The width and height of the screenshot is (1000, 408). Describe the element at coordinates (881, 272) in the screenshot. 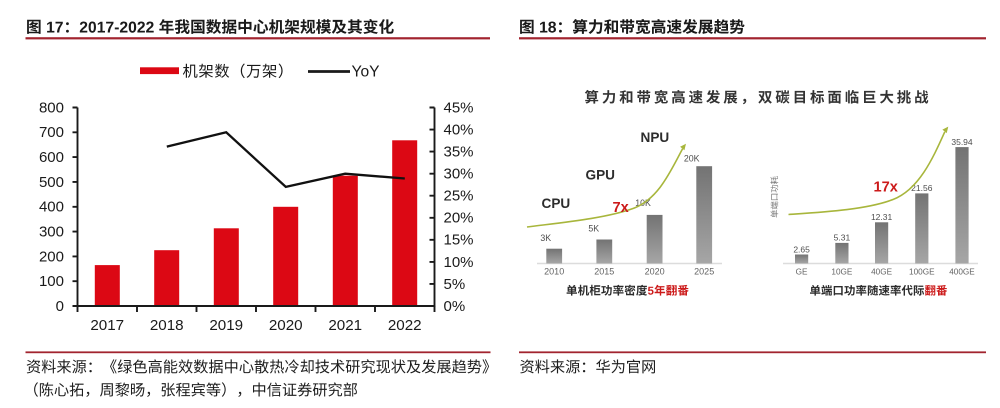

I see `svg-text: 40GE` at that location.